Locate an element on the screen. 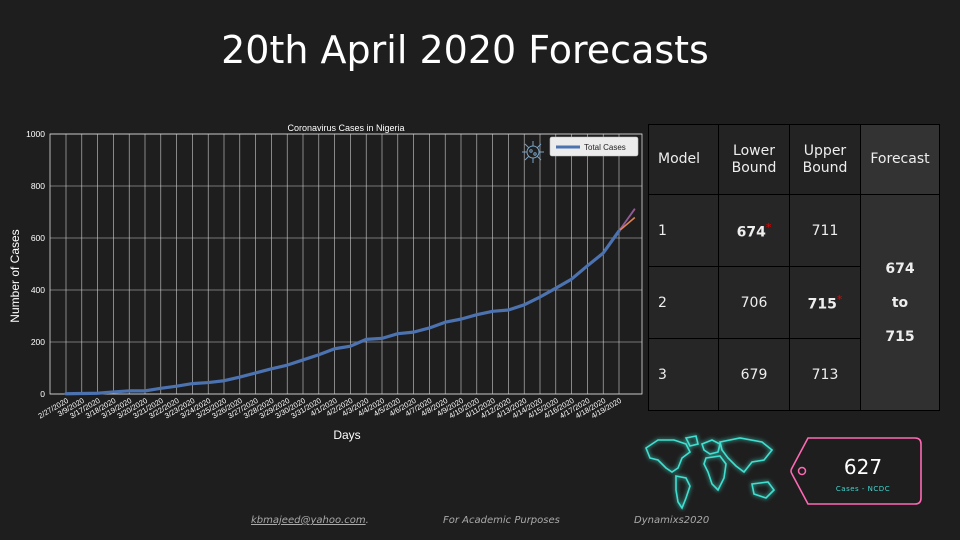 The image size is (960, 540). forecast-to-word: to is located at coordinates (900, 302).